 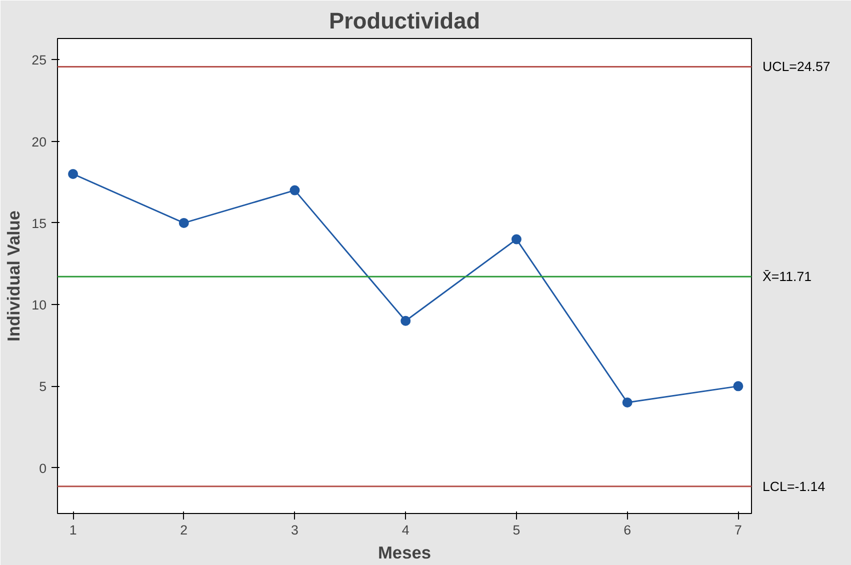 What do you see at coordinates (406, 530) in the screenshot?
I see `x-tick-label: 4` at bounding box center [406, 530].